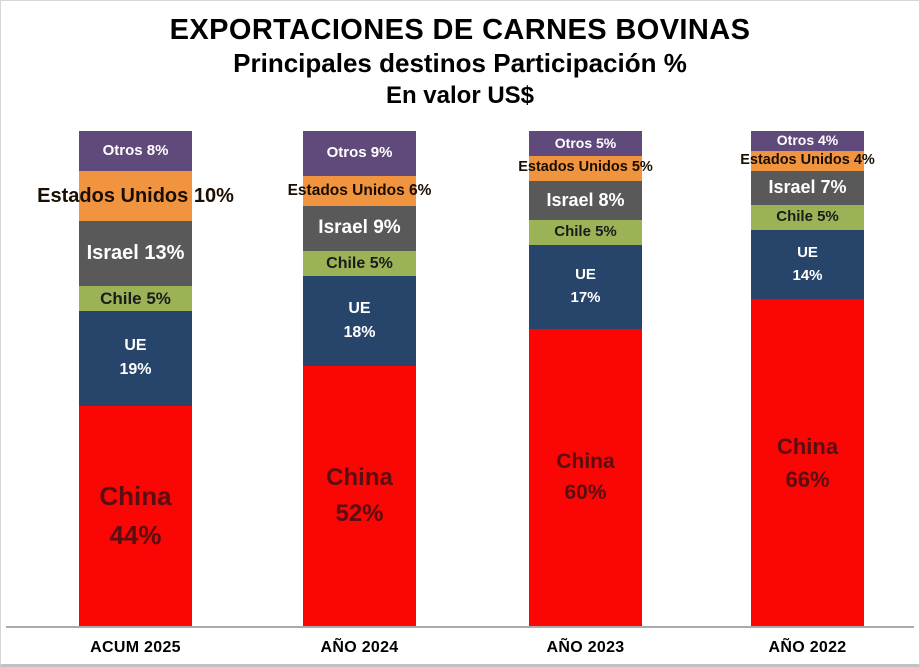 The width and height of the screenshot is (920, 667). What do you see at coordinates (460, 627) in the screenshot?
I see `x-axis-line` at bounding box center [460, 627].